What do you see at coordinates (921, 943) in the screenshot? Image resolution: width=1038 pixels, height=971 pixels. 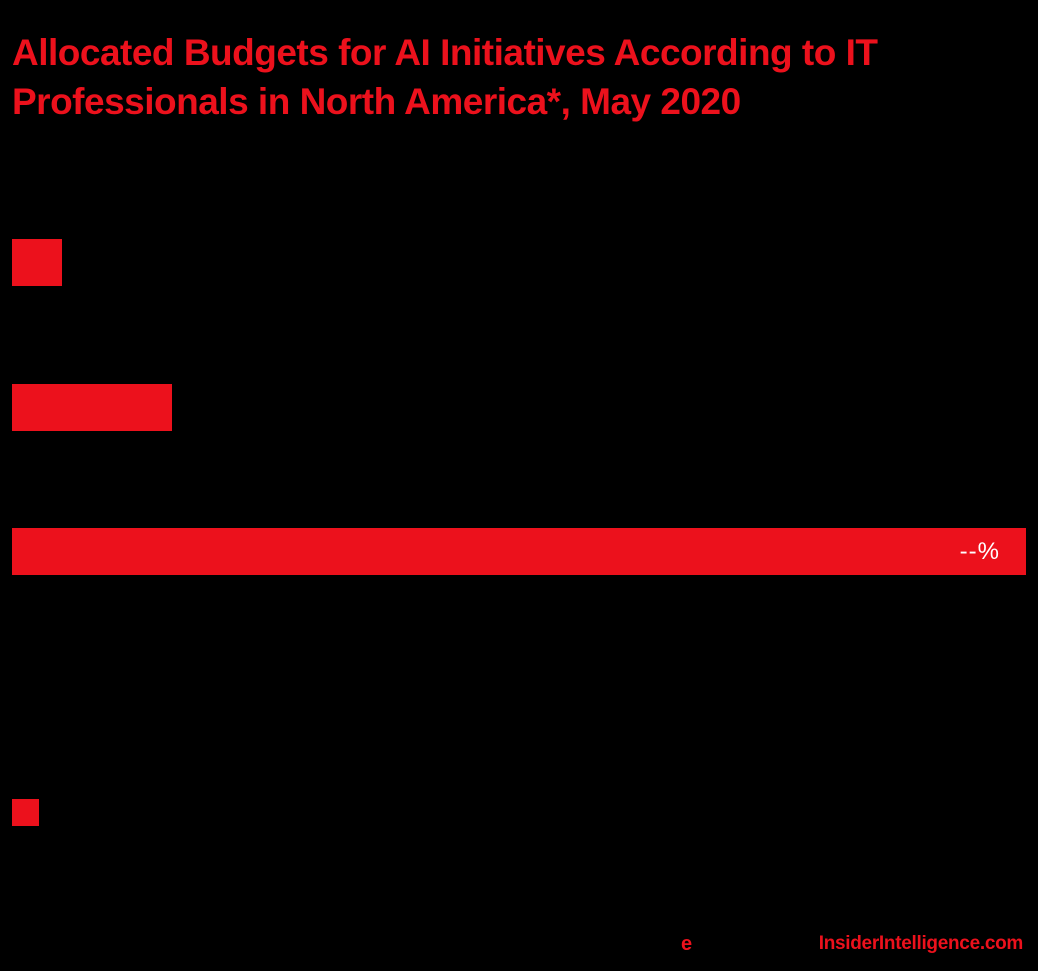 I see `source-site-link: InsiderIntelligence.com` at bounding box center [921, 943].